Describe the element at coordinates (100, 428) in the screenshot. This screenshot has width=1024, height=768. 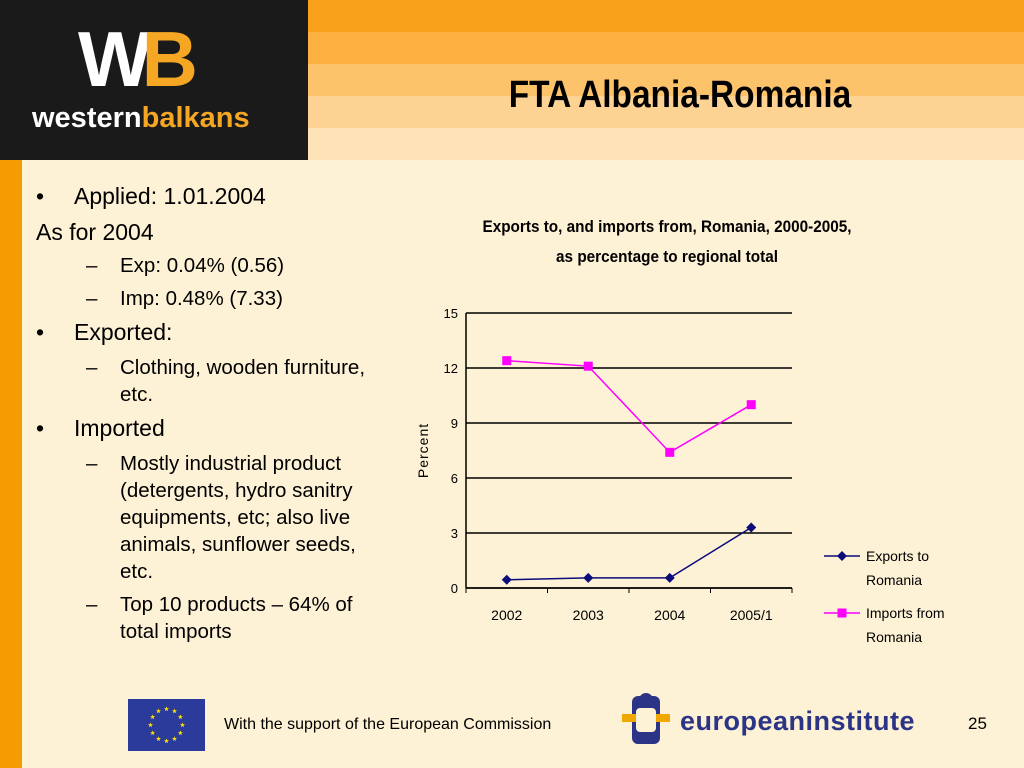
I see `bullet-imported: • Imported` at that location.